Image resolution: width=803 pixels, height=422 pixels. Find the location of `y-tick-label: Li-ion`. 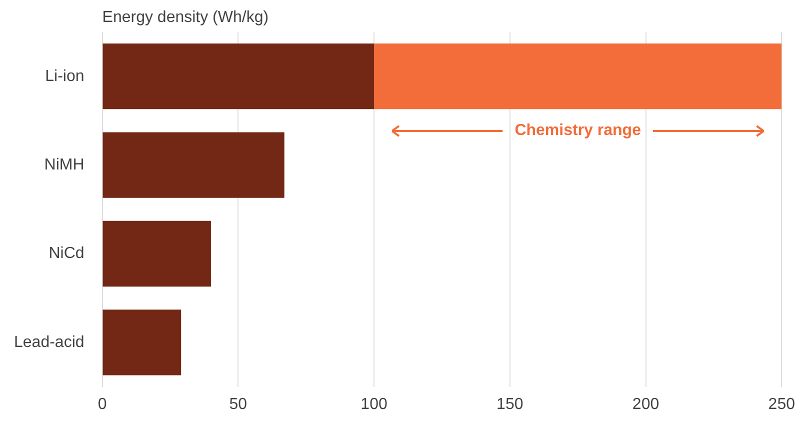

y-tick-label: Li-ion is located at coordinates (64, 76).